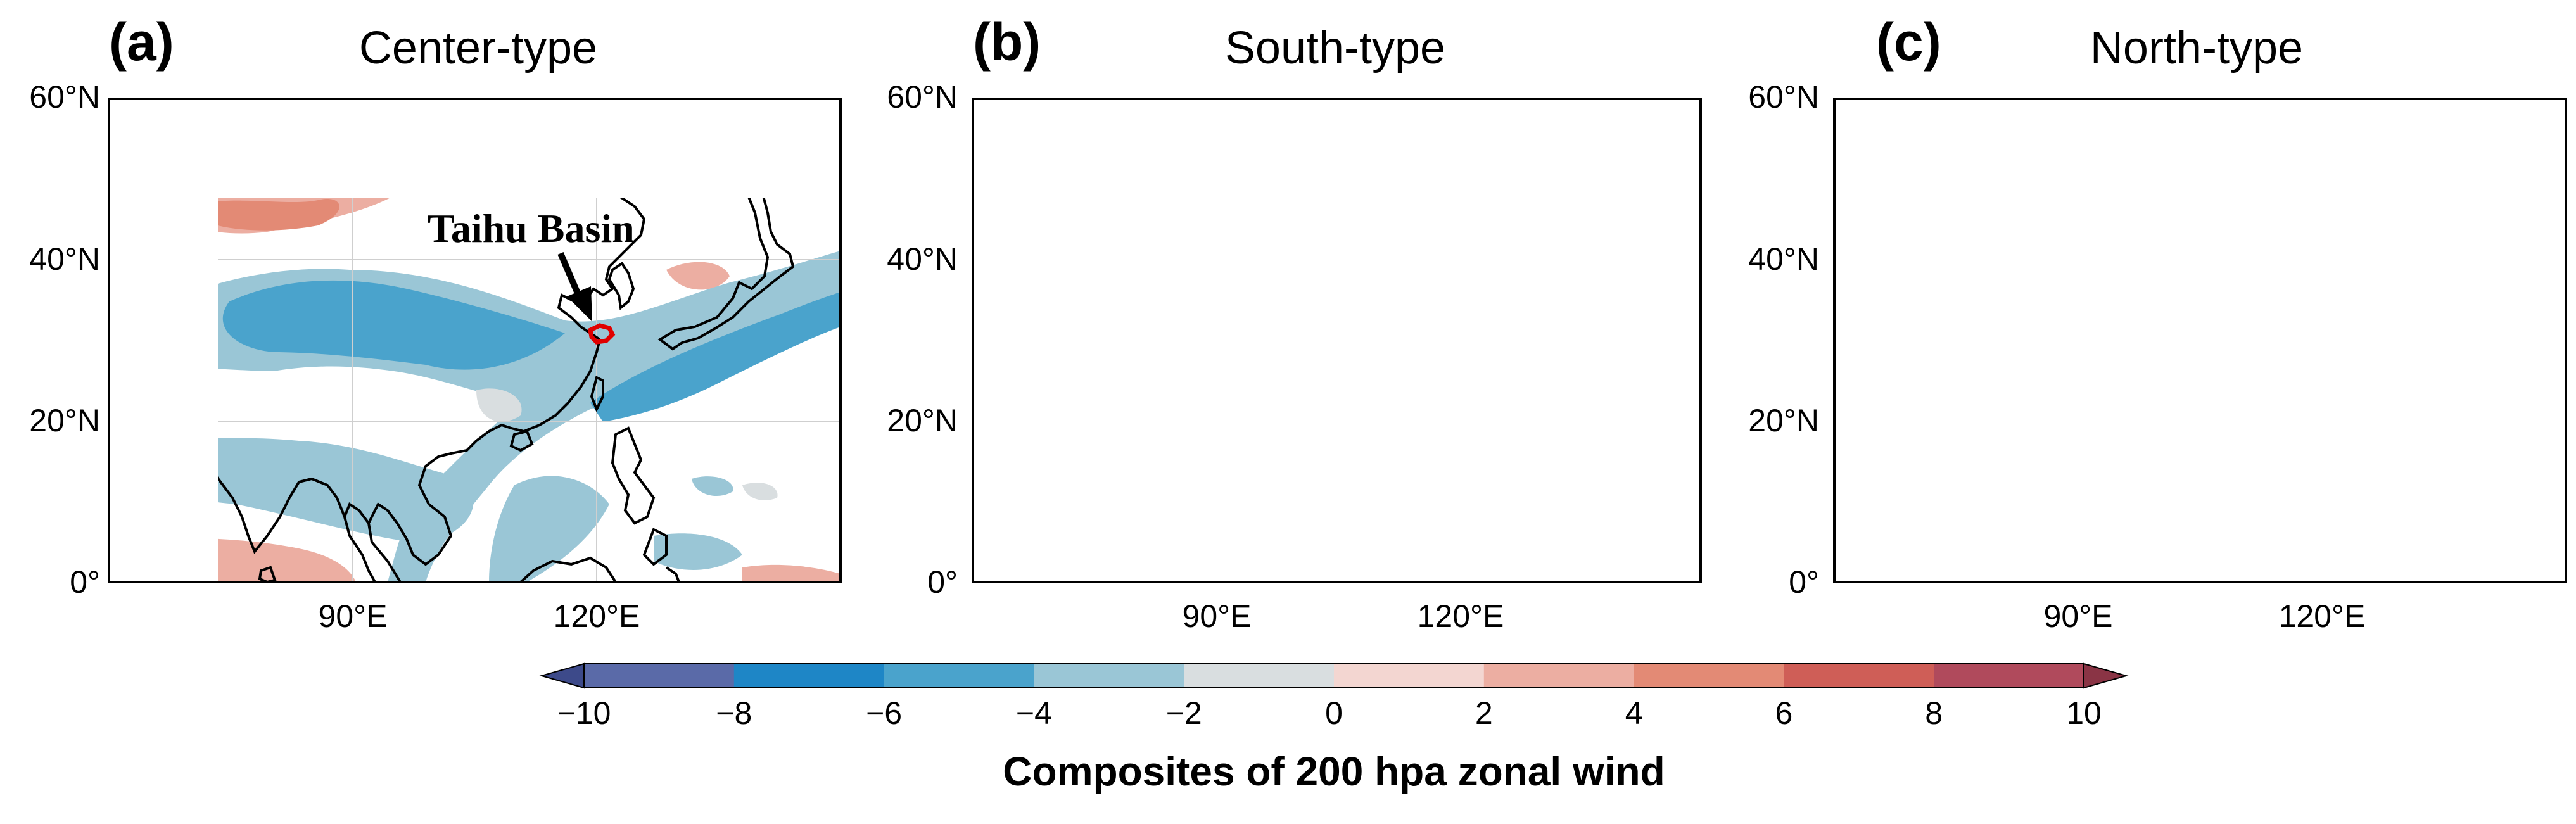  I want to click on colorbar-segments, so click(1334, 676).